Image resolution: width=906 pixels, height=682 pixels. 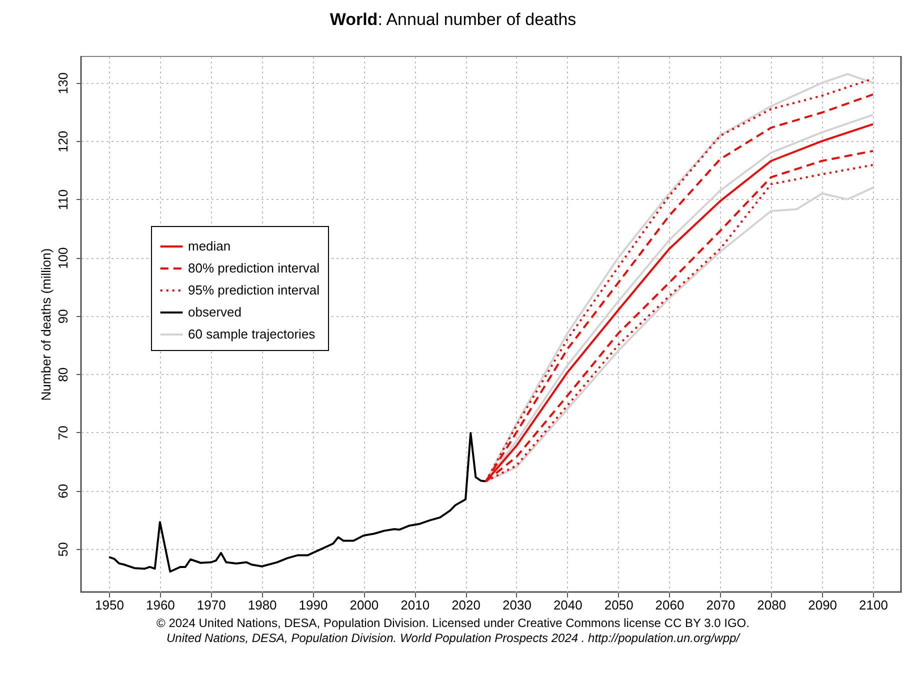 What do you see at coordinates (254, 268) in the screenshot?
I see `legend-label: 80% prediction interval` at bounding box center [254, 268].